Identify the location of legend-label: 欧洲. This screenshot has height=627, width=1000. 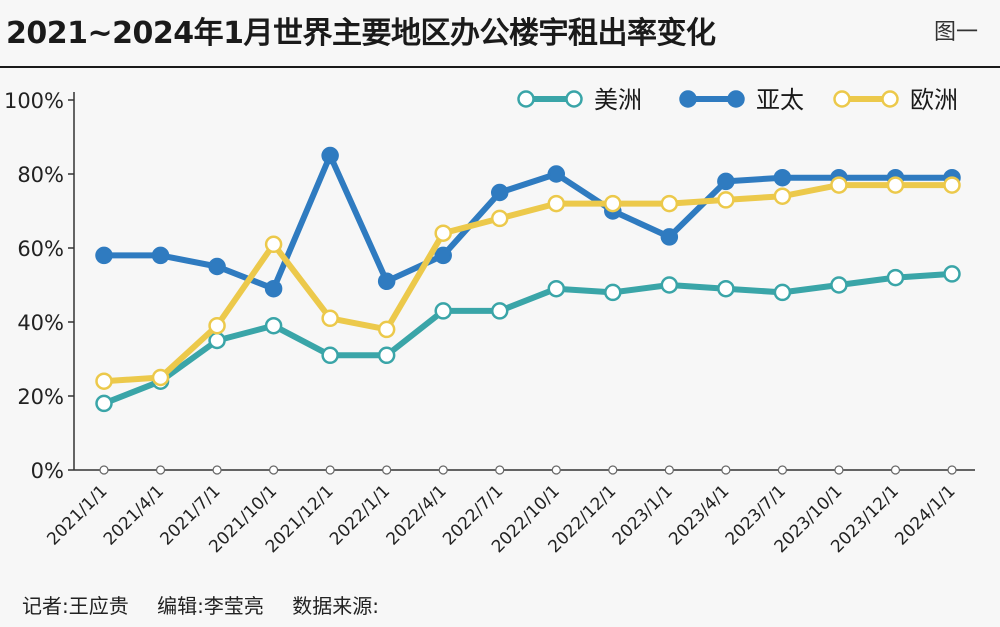
(934, 100).